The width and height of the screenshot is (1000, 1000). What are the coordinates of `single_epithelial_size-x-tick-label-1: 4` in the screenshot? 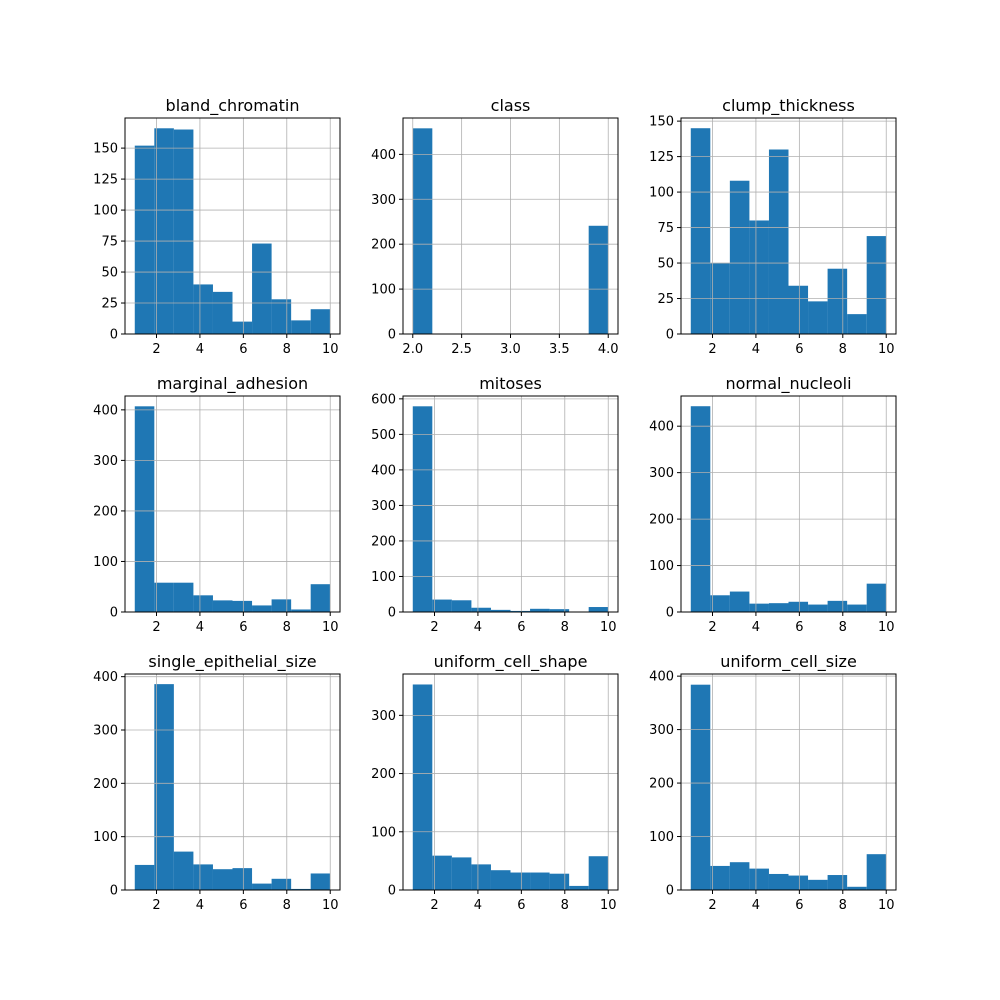 It's located at (200, 905).